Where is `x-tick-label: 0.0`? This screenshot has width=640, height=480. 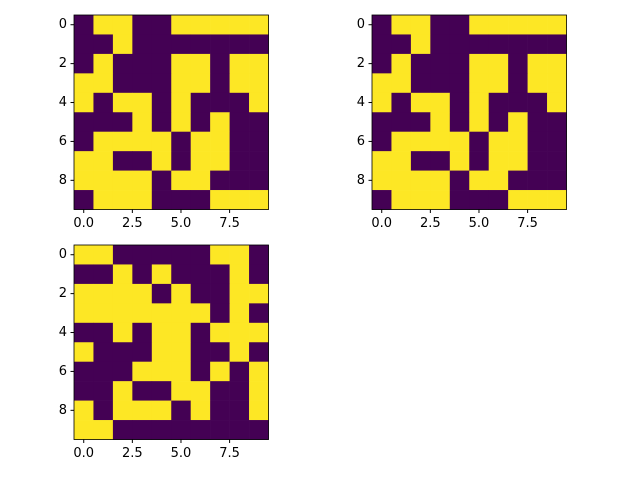
x-tick-label: 0.0 is located at coordinates (83, 223).